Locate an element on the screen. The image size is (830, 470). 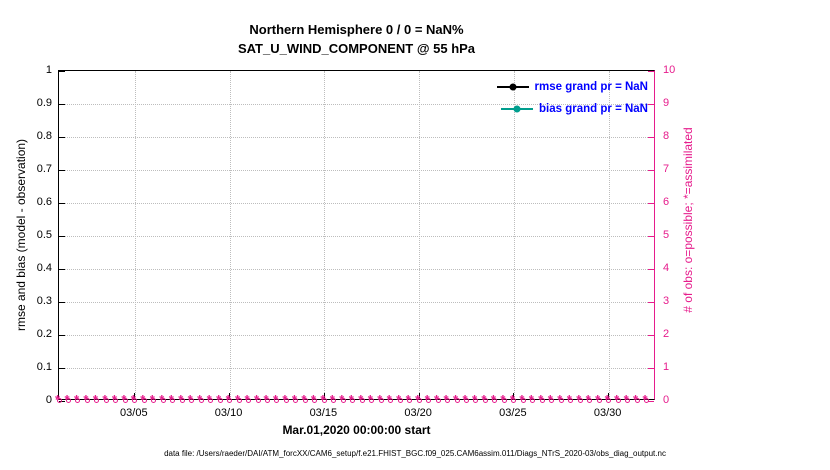
x-tick-label: 03/05 is located at coordinates (134, 413).